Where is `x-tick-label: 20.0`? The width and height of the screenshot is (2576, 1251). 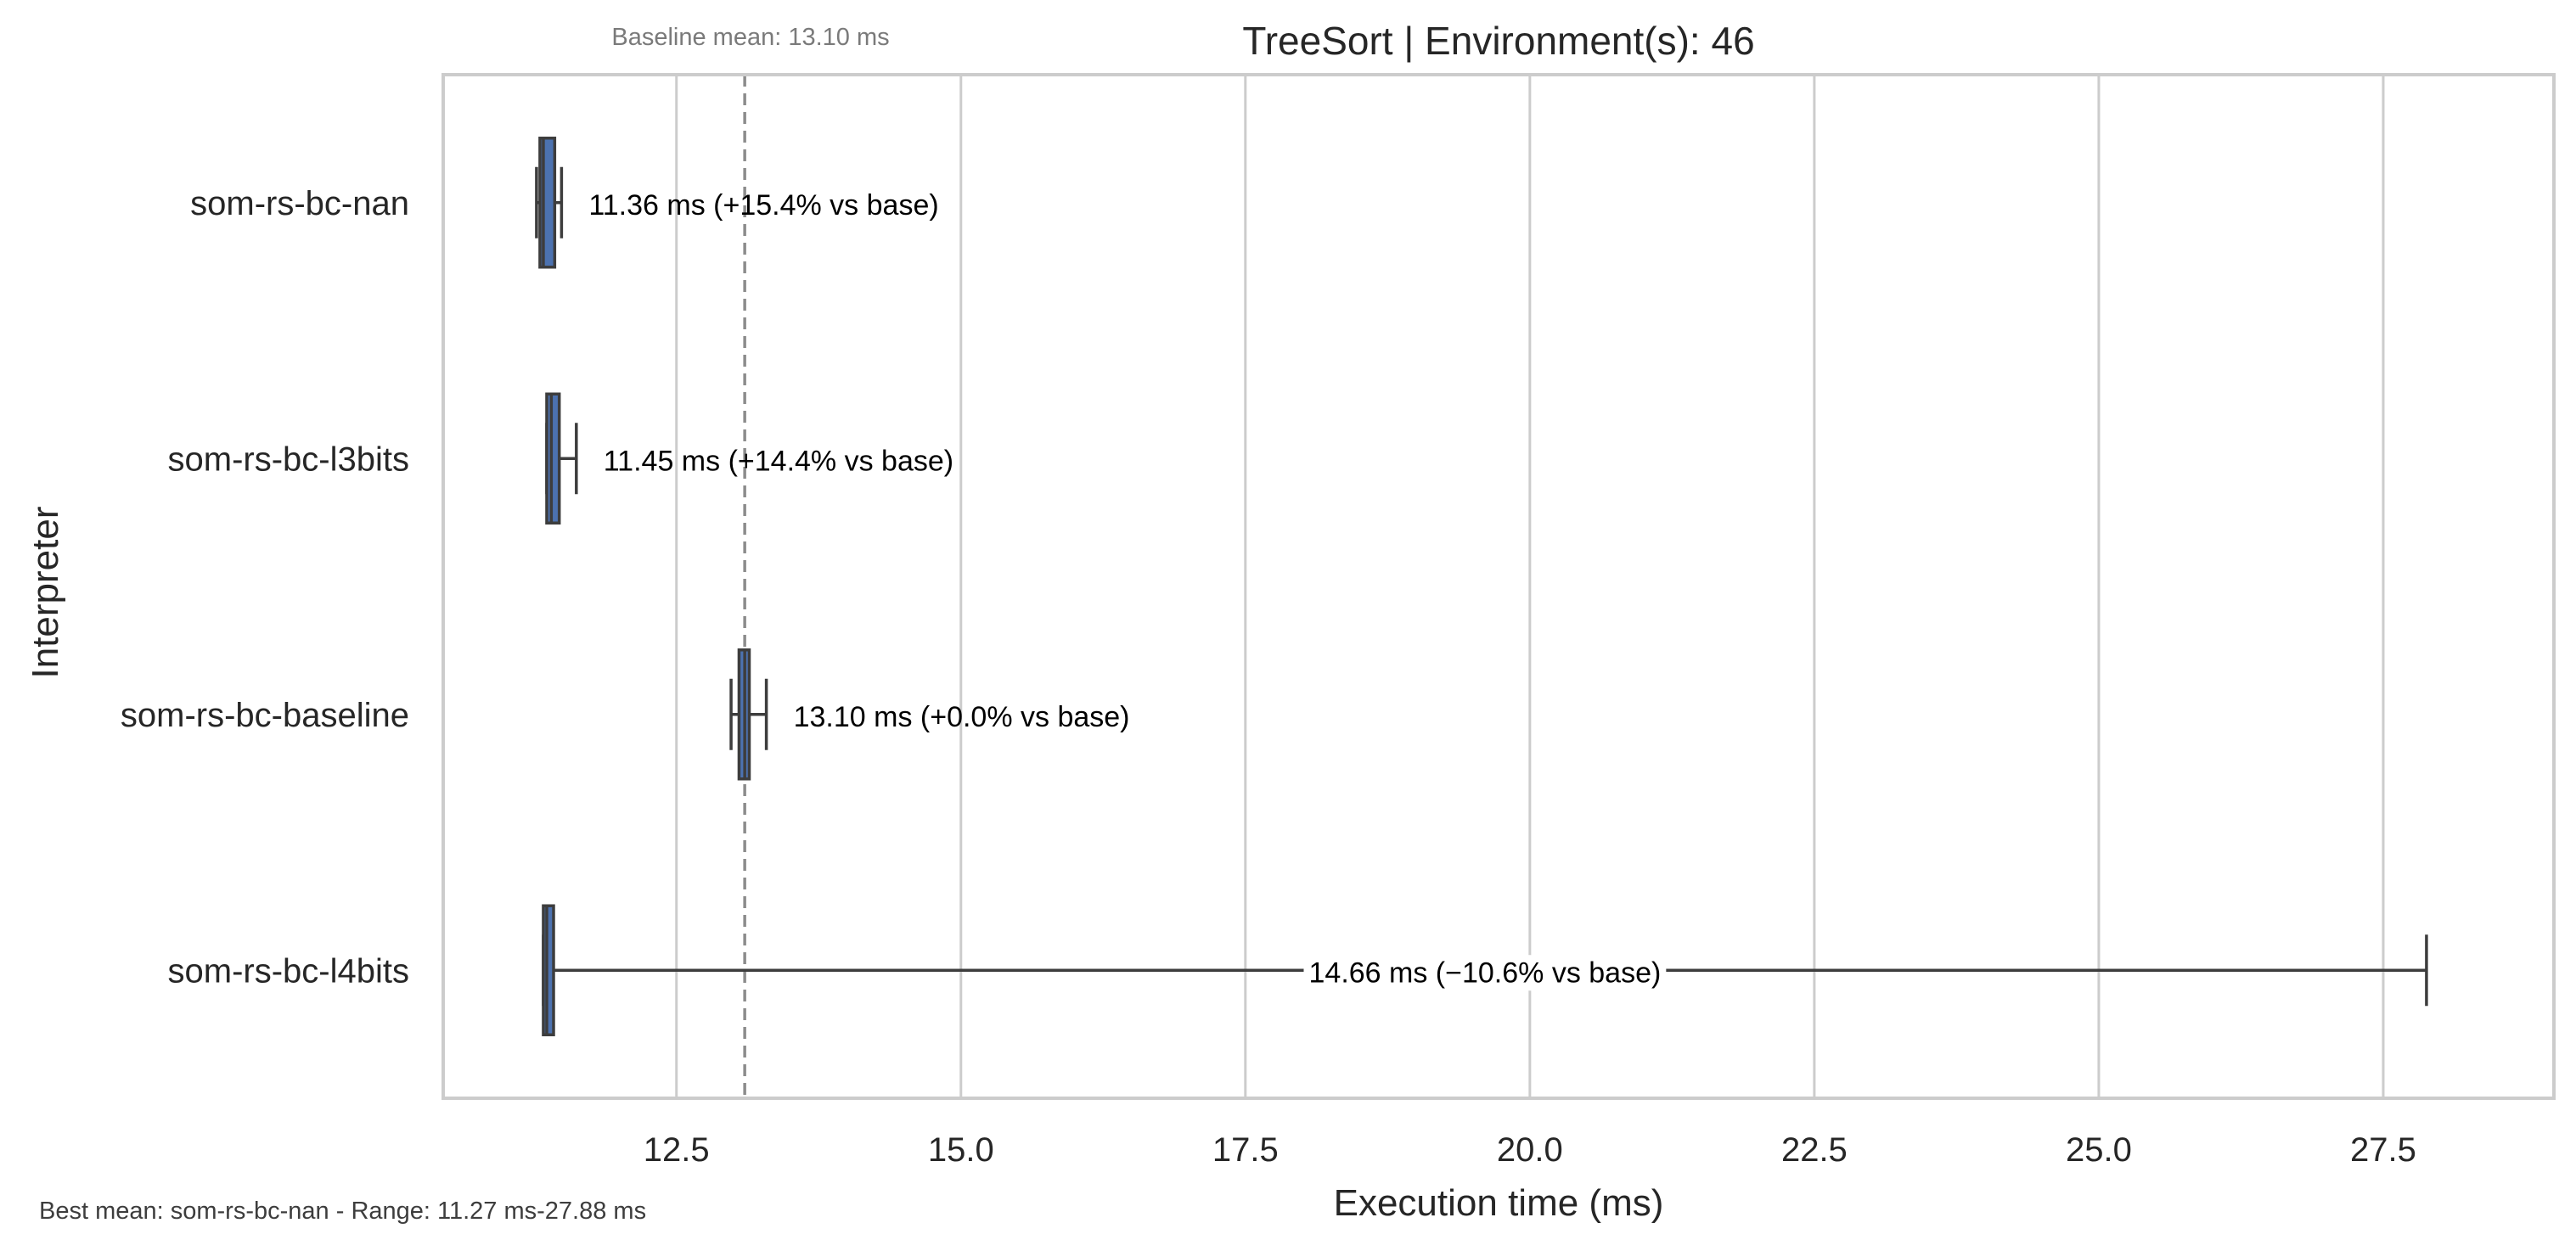
x-tick-label: 20.0 is located at coordinates (1530, 1150).